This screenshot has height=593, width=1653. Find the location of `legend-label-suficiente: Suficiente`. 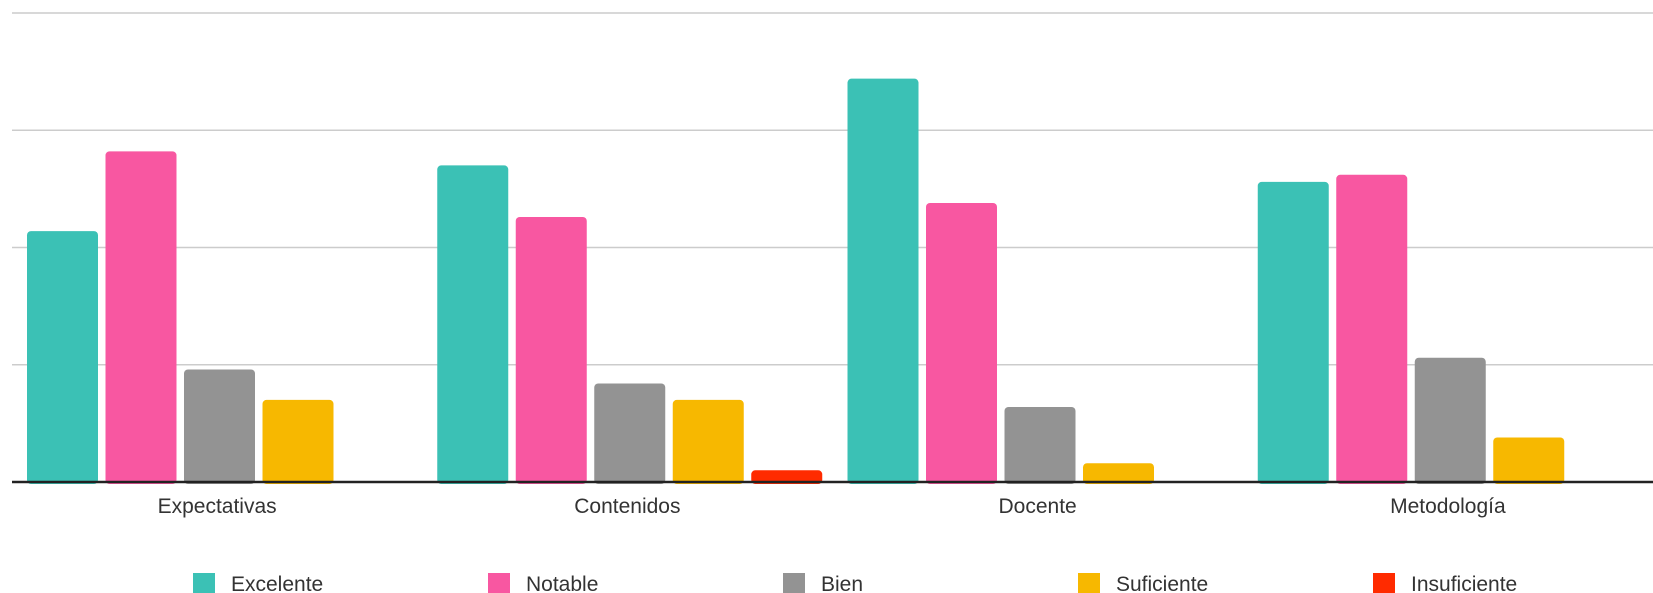

legend-label-suficiente: Suficiente is located at coordinates (1162, 583).